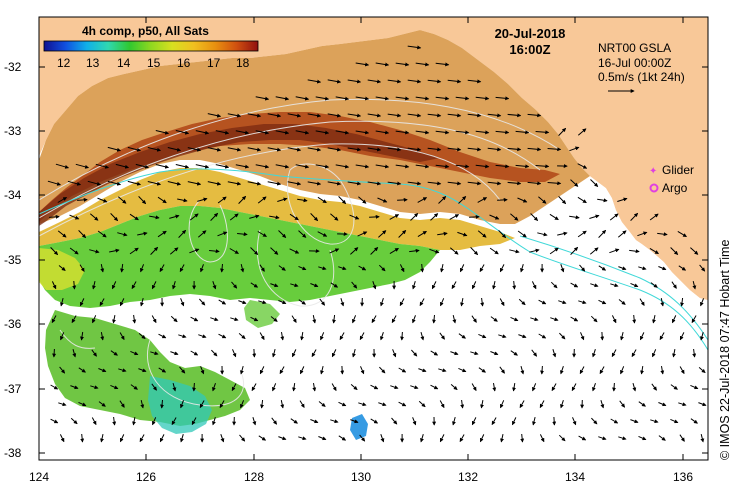  Describe the element at coordinates (468, 477) in the screenshot. I see `x-tick-label: 132` at that location.